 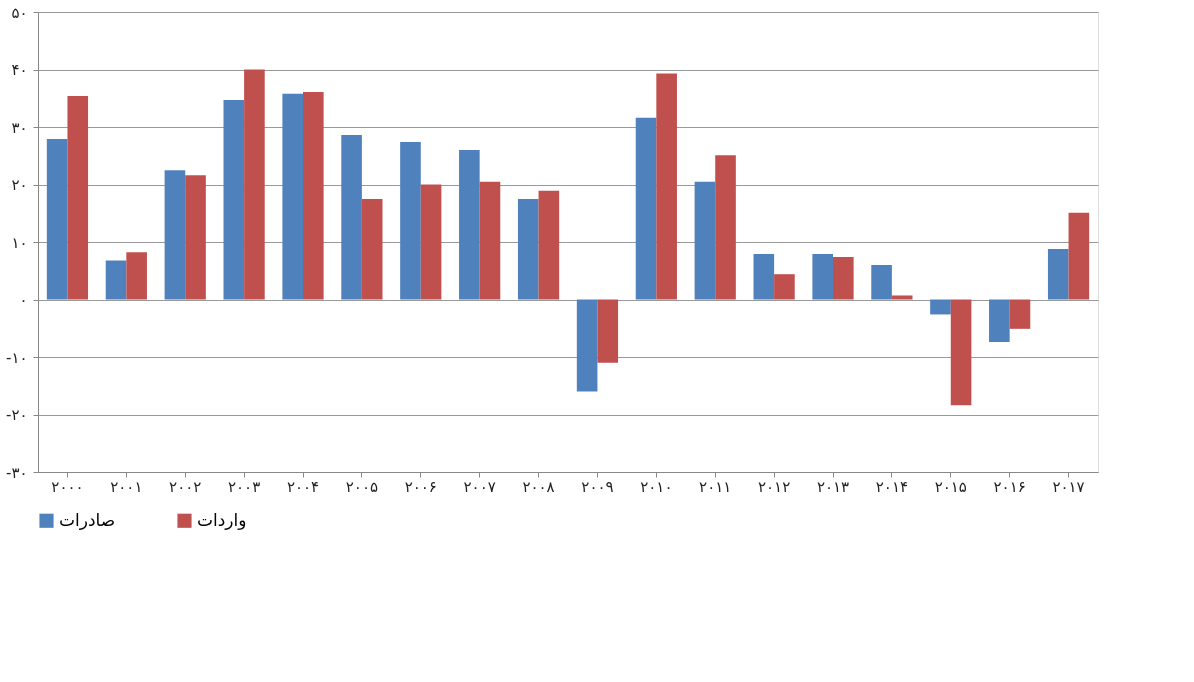 I want to click on y-tick-label: ۰, so click(x=23, y=300).